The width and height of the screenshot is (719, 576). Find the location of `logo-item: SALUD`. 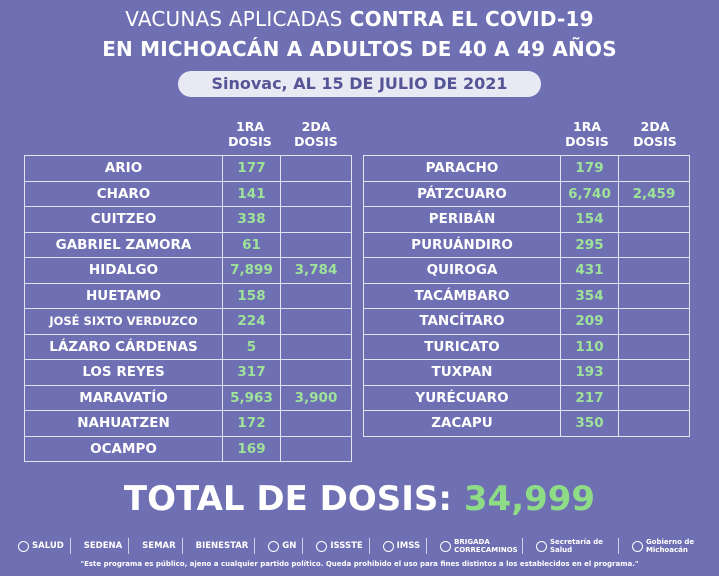

logo-item: SALUD is located at coordinates (44, 546).